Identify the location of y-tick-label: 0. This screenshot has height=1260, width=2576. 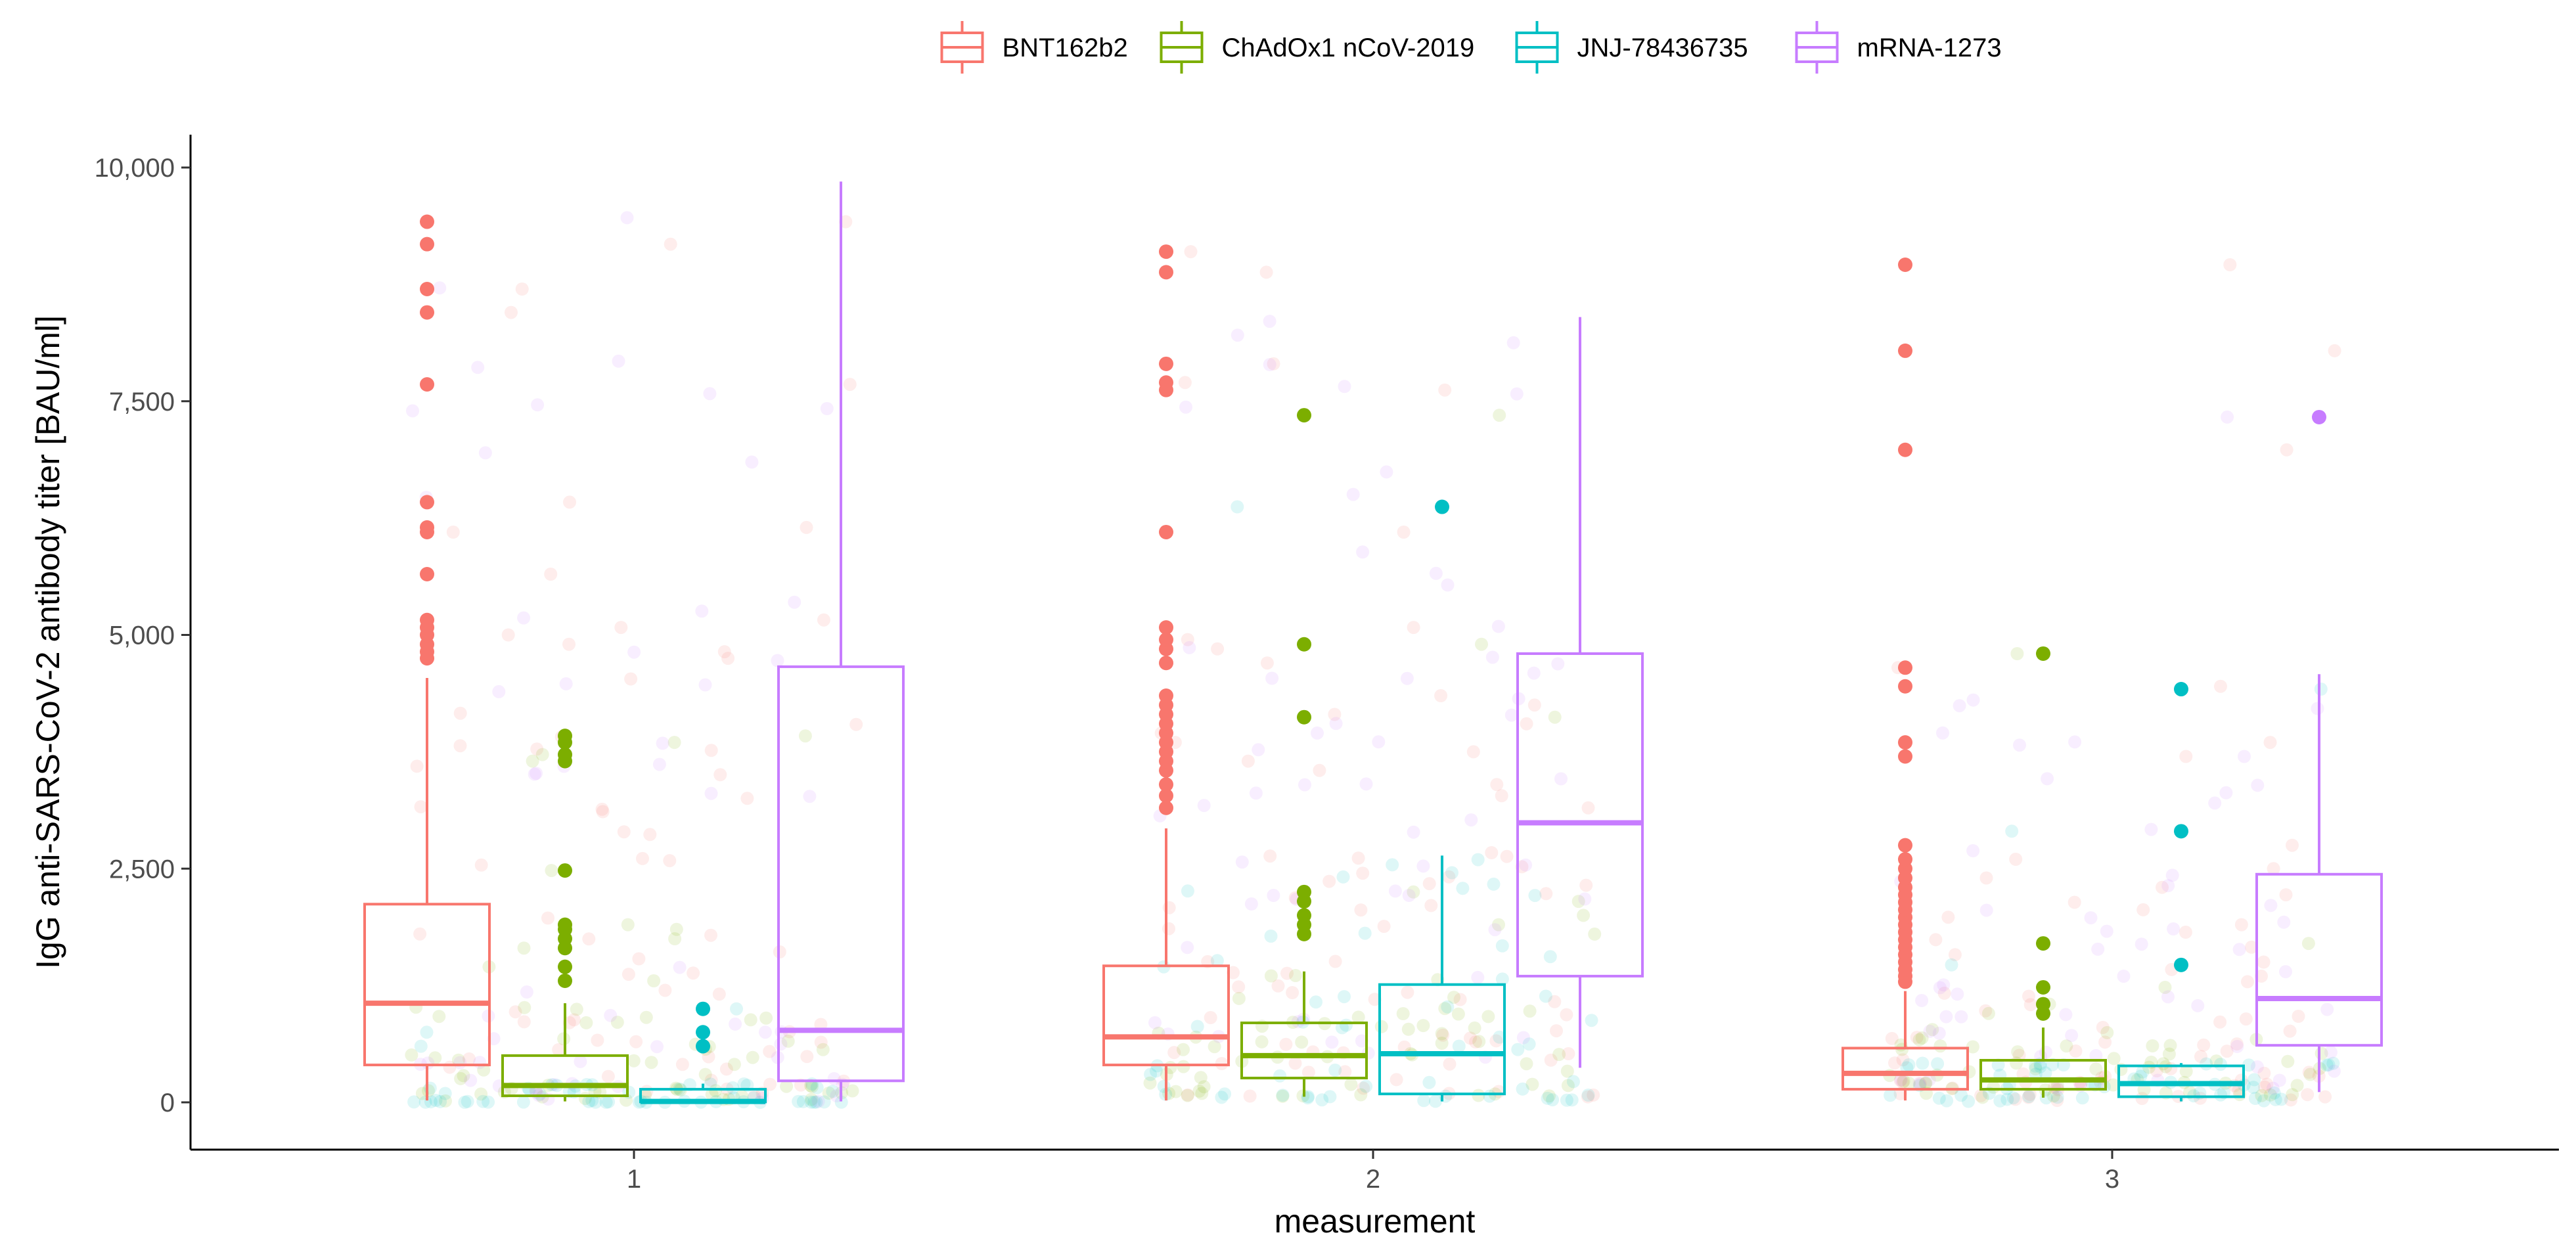
(167, 1103).